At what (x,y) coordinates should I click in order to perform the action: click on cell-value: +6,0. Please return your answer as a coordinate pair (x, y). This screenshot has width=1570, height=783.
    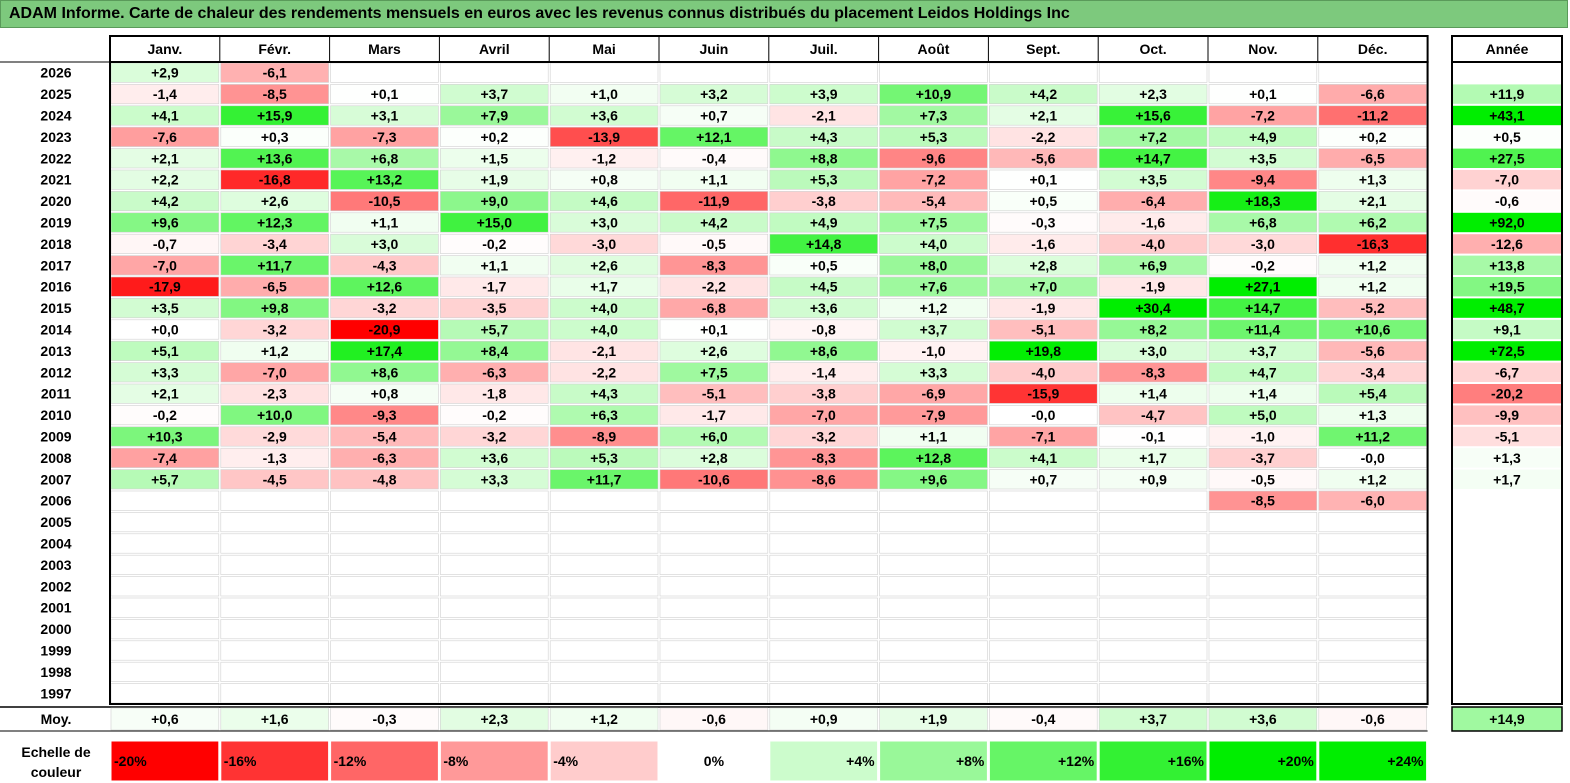
    Looking at the image, I should click on (714, 437).